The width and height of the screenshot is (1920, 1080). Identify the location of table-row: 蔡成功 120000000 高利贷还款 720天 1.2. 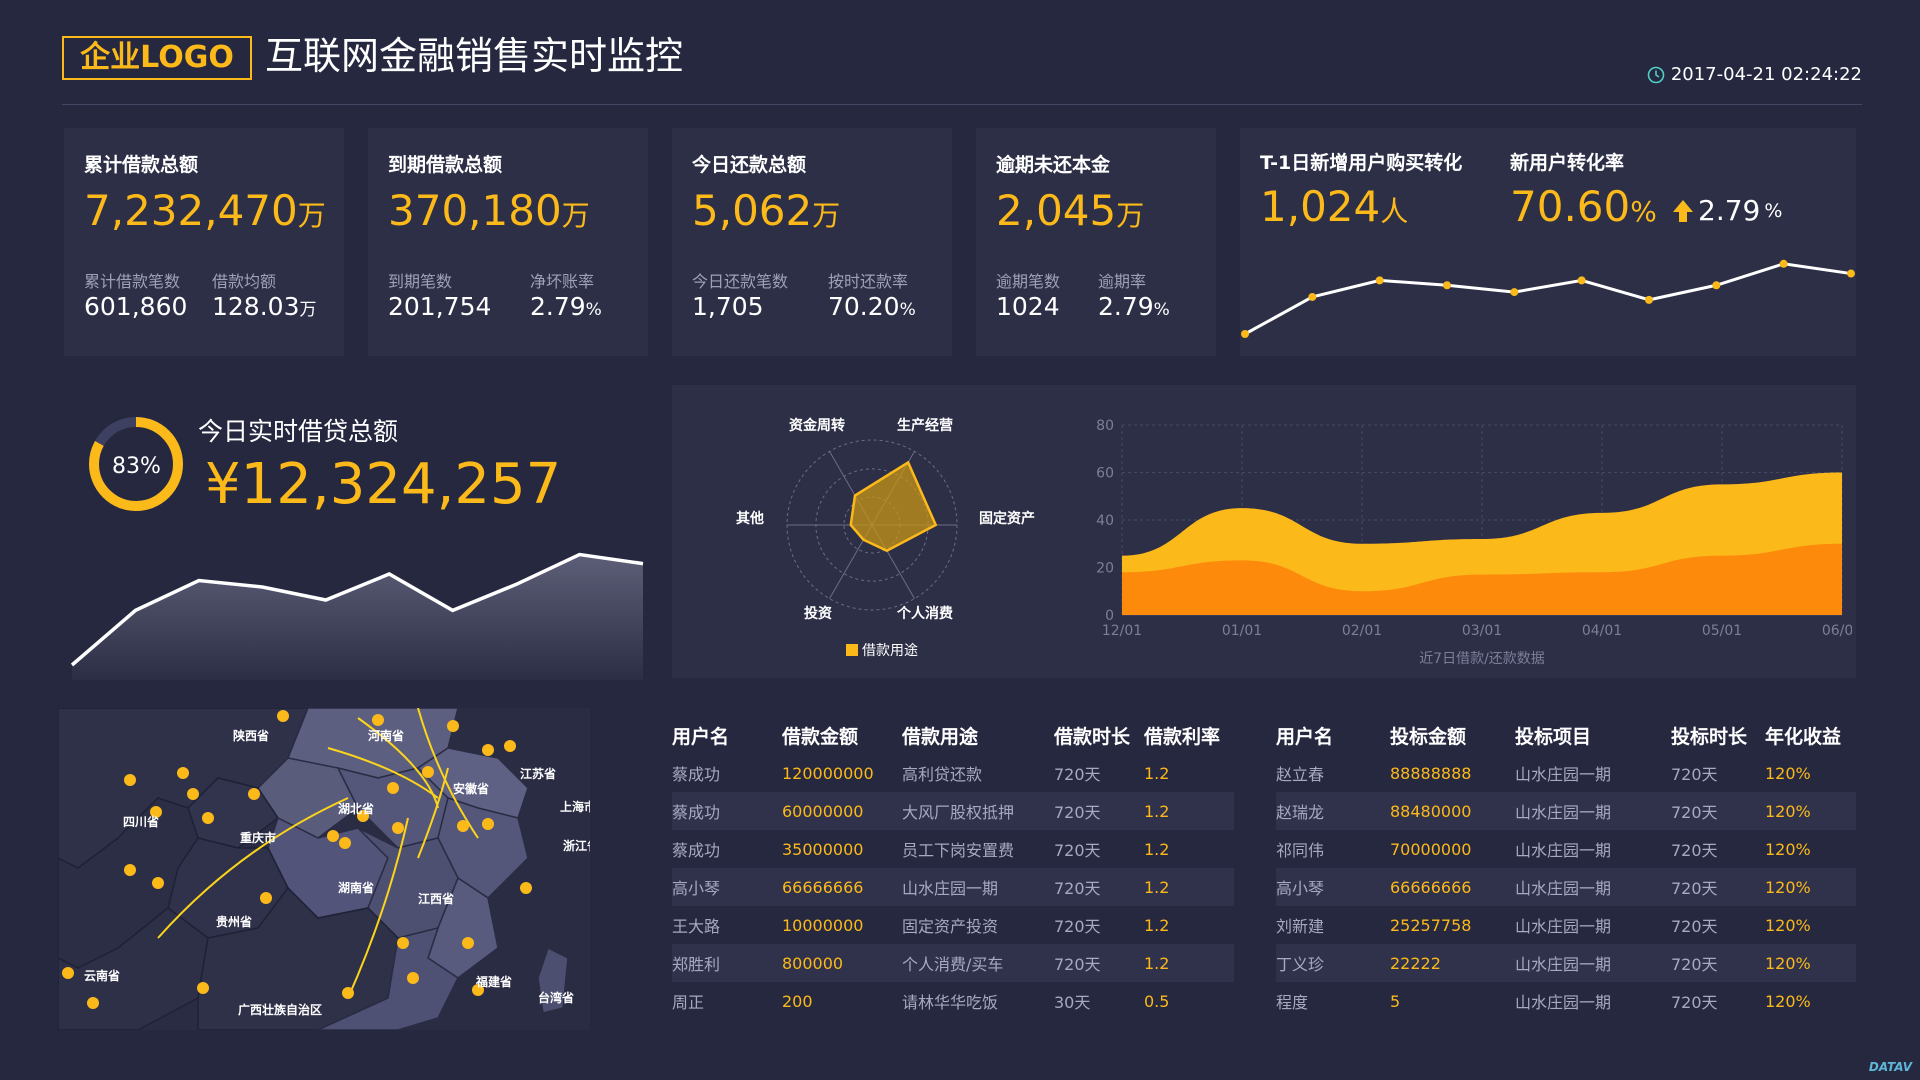
(953, 773).